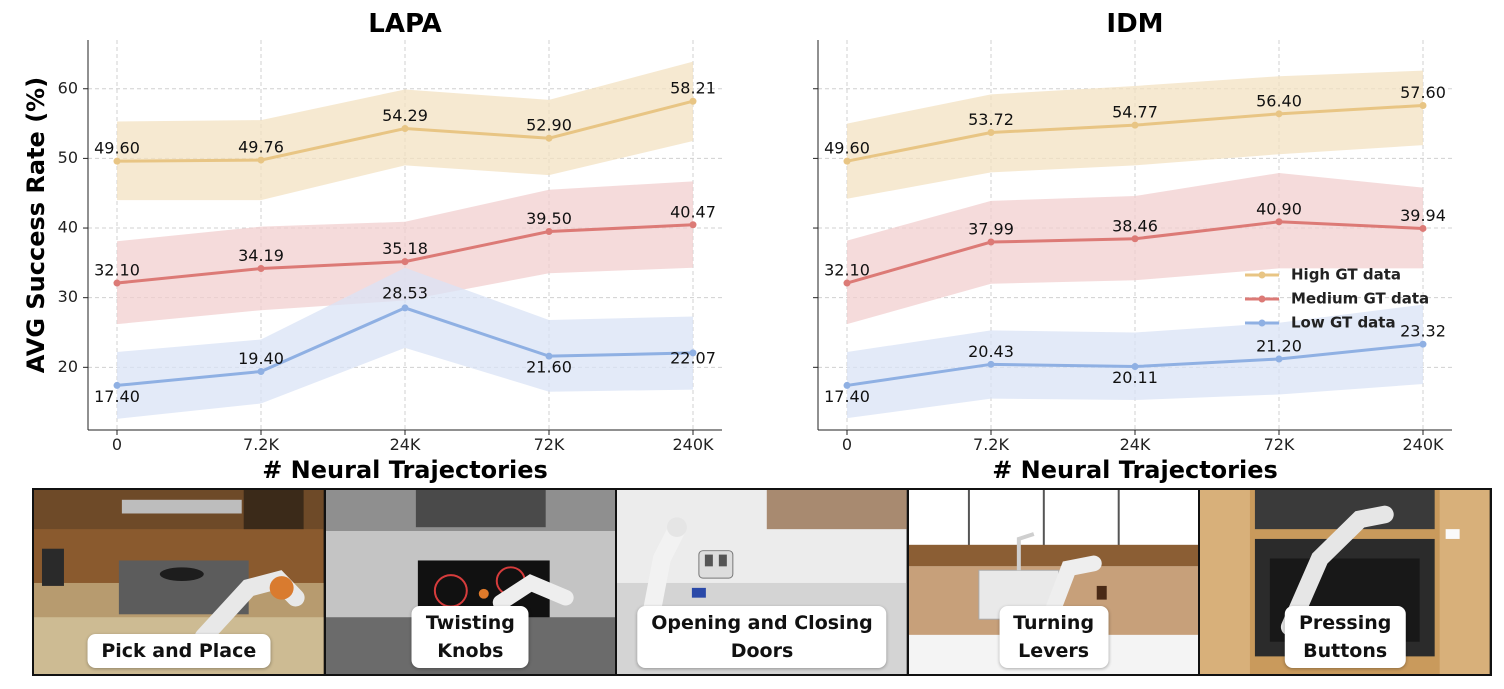 The width and height of the screenshot is (1504, 689). Describe the element at coordinates (693, 211) in the screenshot. I see `data-label-medium: 40.47` at that location.